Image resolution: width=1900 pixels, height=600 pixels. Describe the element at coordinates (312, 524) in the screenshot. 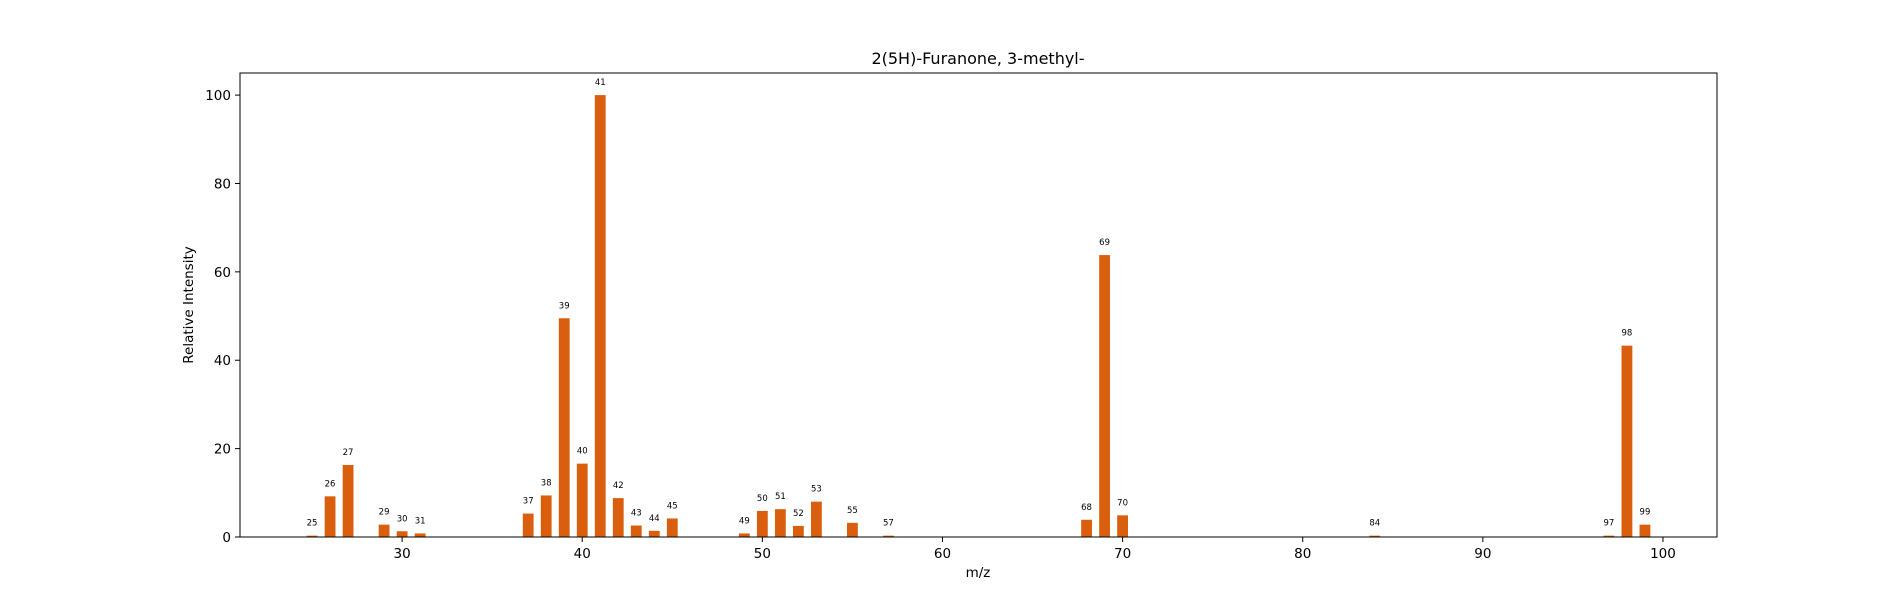

I see `peak-label-mz-25: 25` at that location.